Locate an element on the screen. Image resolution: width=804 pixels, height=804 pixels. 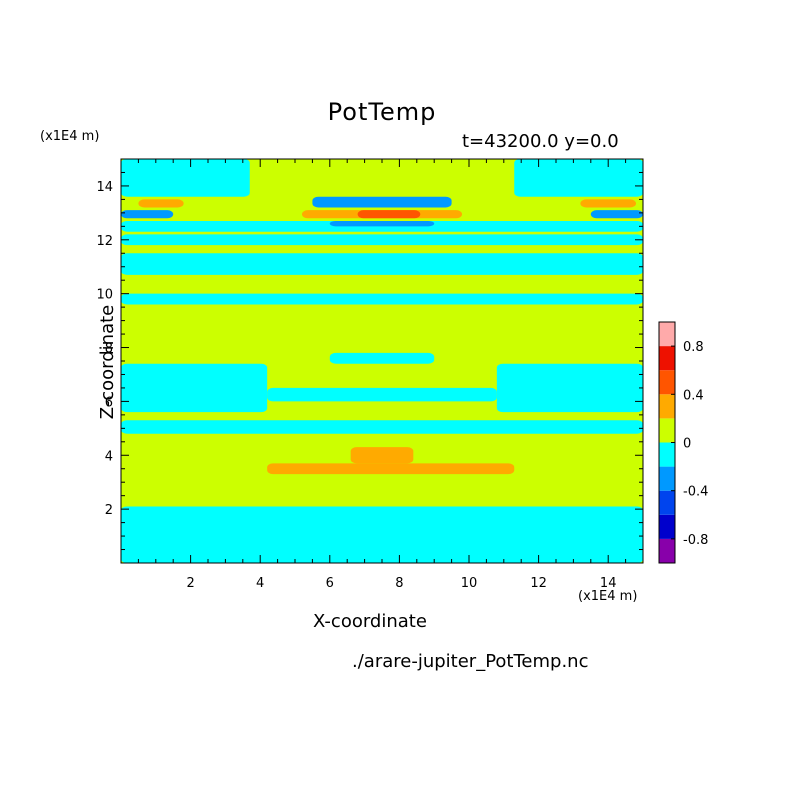
y-tick-label: 4 is located at coordinates (109, 456).